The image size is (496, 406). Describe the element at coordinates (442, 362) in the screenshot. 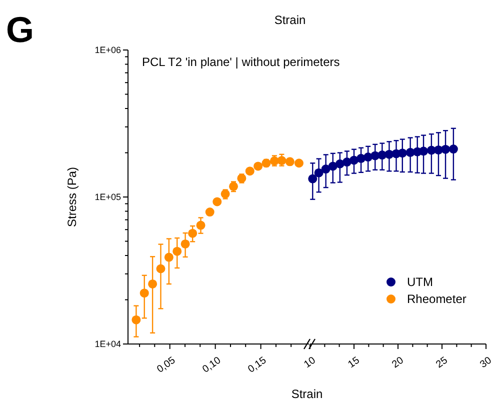

I see `x-tick-label: 25` at that location.